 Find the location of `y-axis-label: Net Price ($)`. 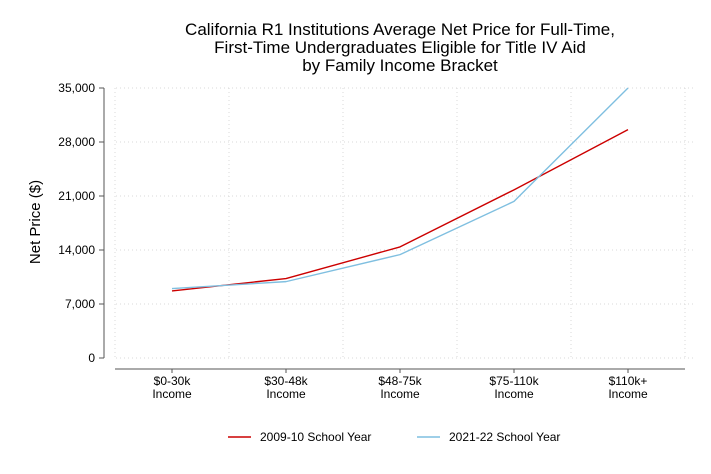

y-axis-label: Net Price ($) is located at coordinates (35, 222).